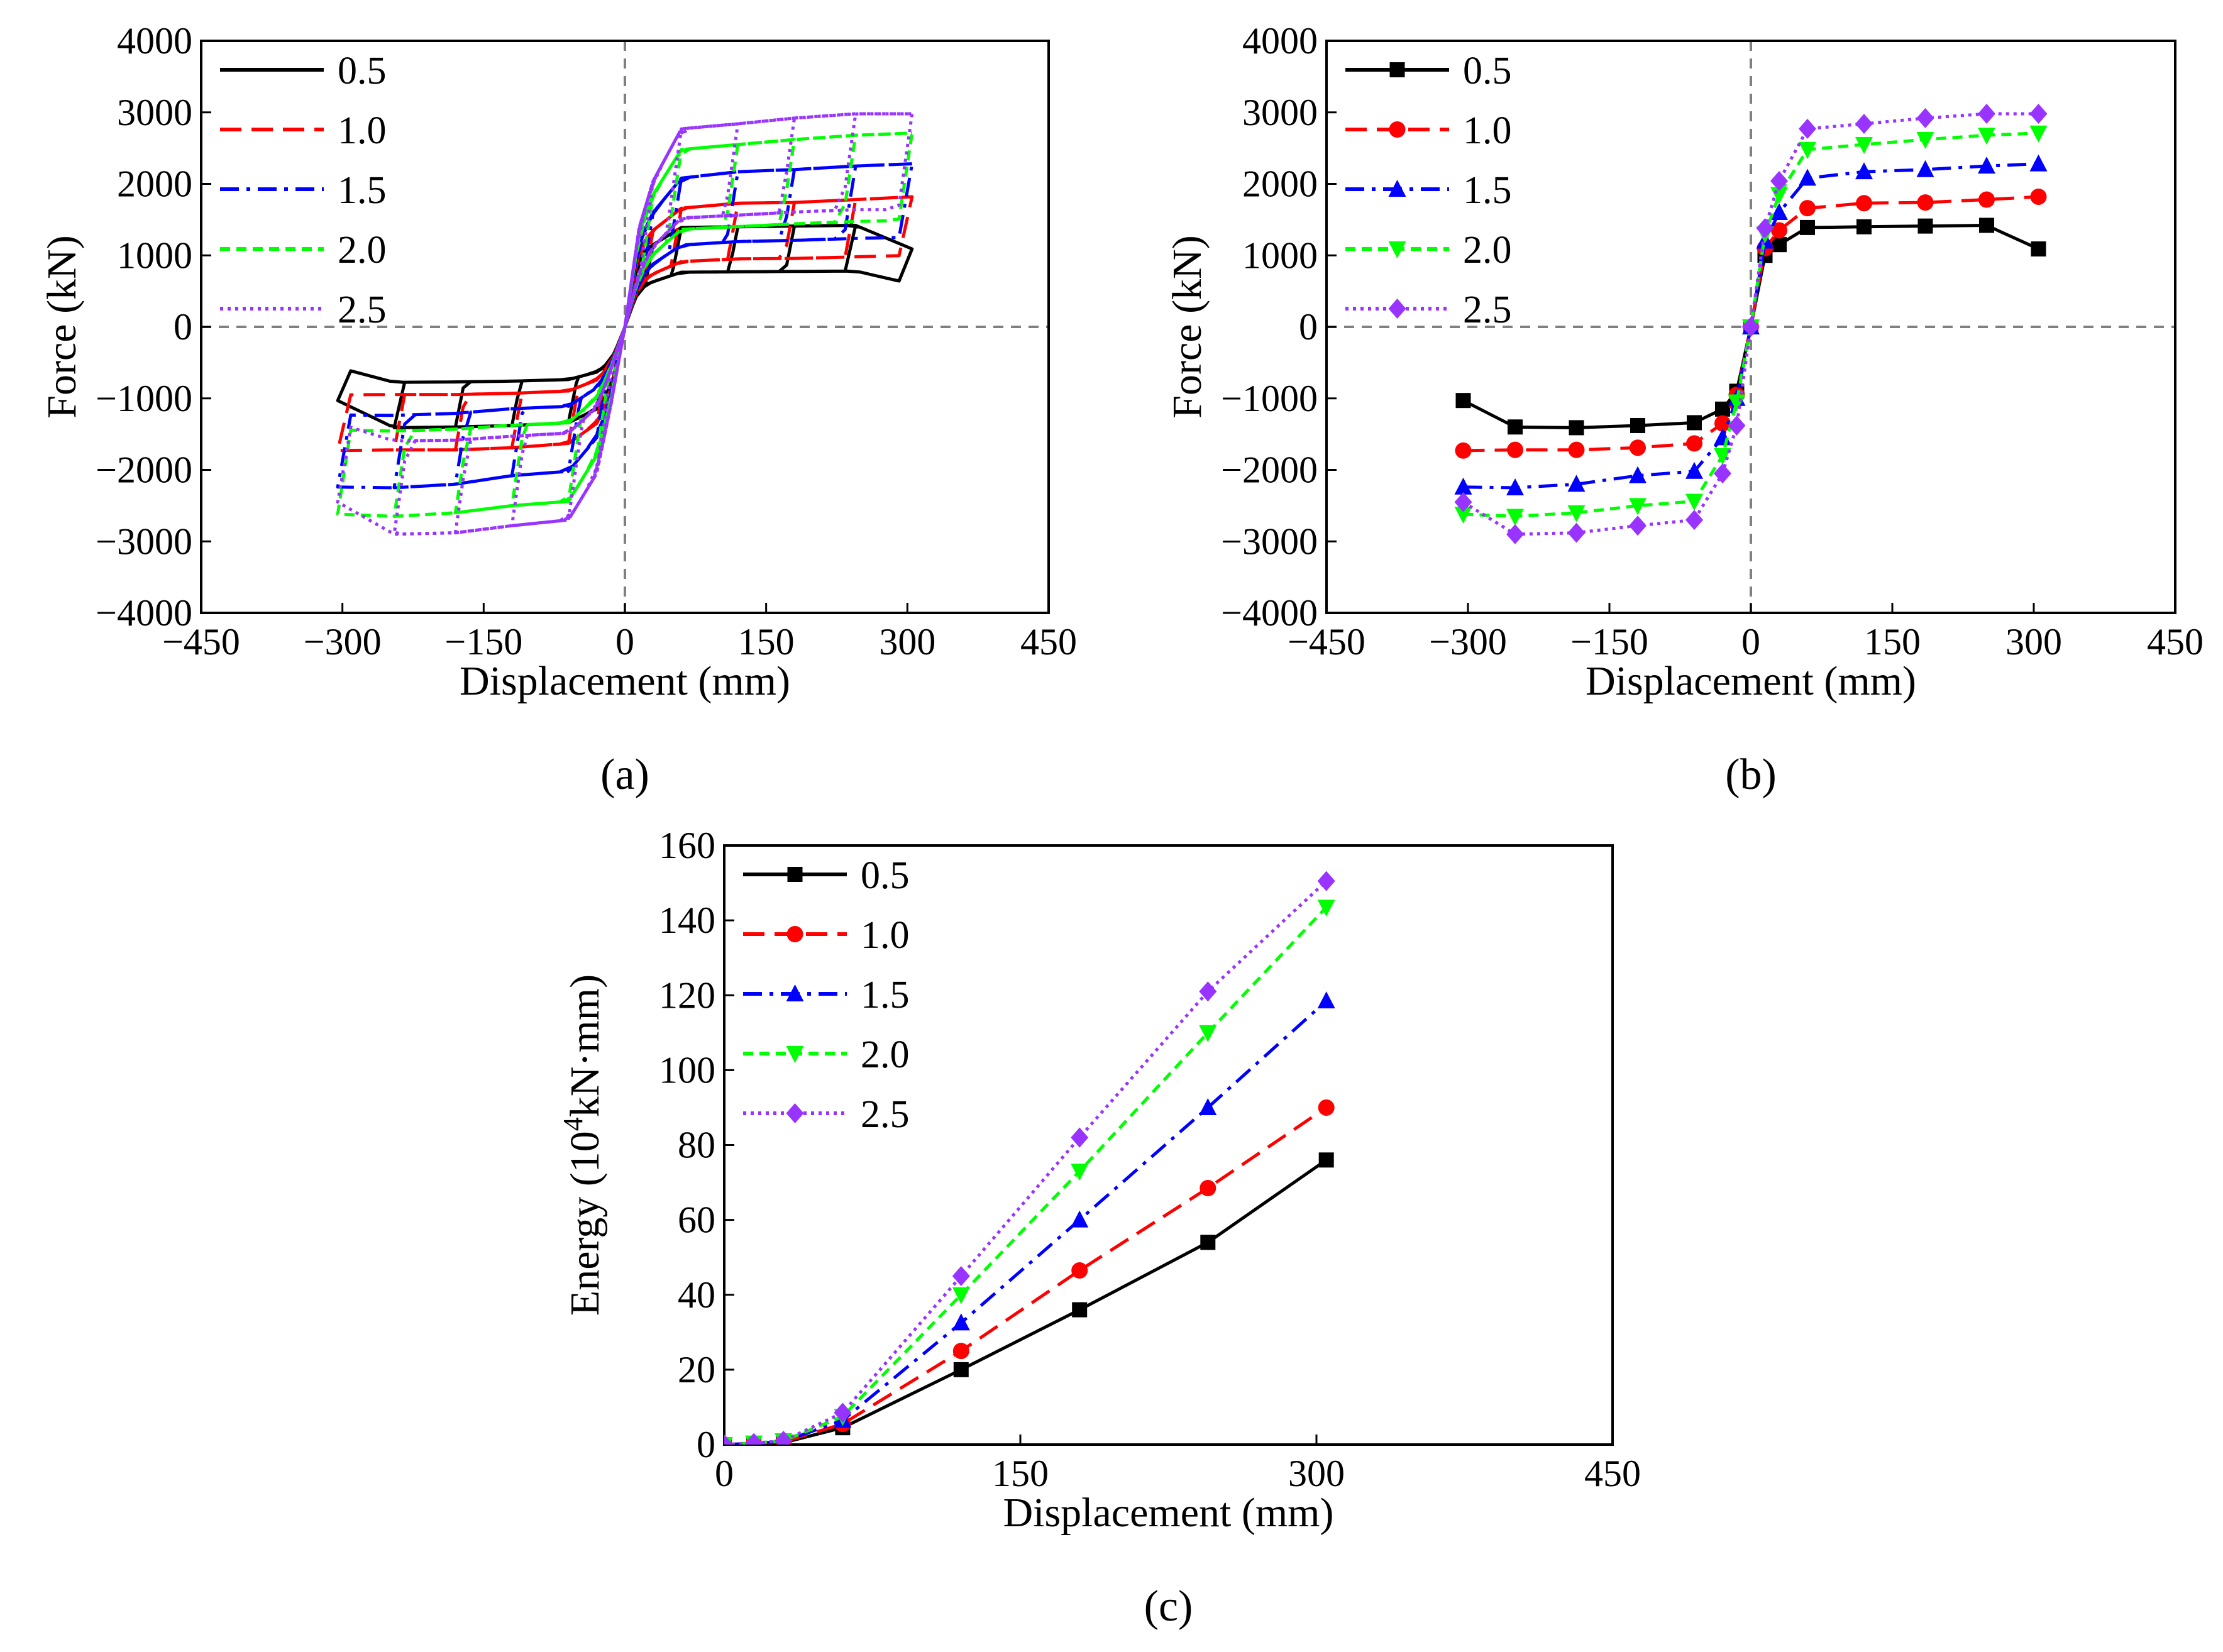  Describe the element at coordinates (1269, 398) in the screenshot. I see `chart-b-y-tick-label: −1000` at that location.